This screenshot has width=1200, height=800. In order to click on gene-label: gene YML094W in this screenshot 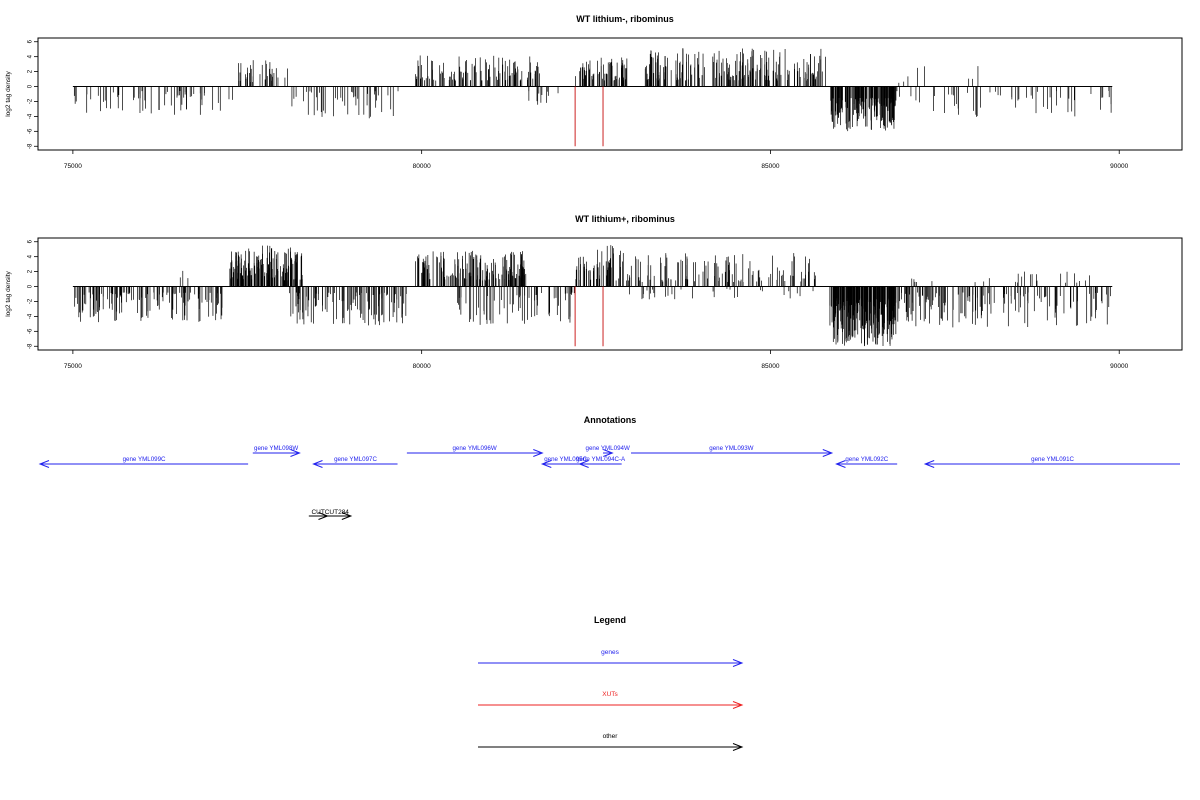, I will do `click(608, 448)`.